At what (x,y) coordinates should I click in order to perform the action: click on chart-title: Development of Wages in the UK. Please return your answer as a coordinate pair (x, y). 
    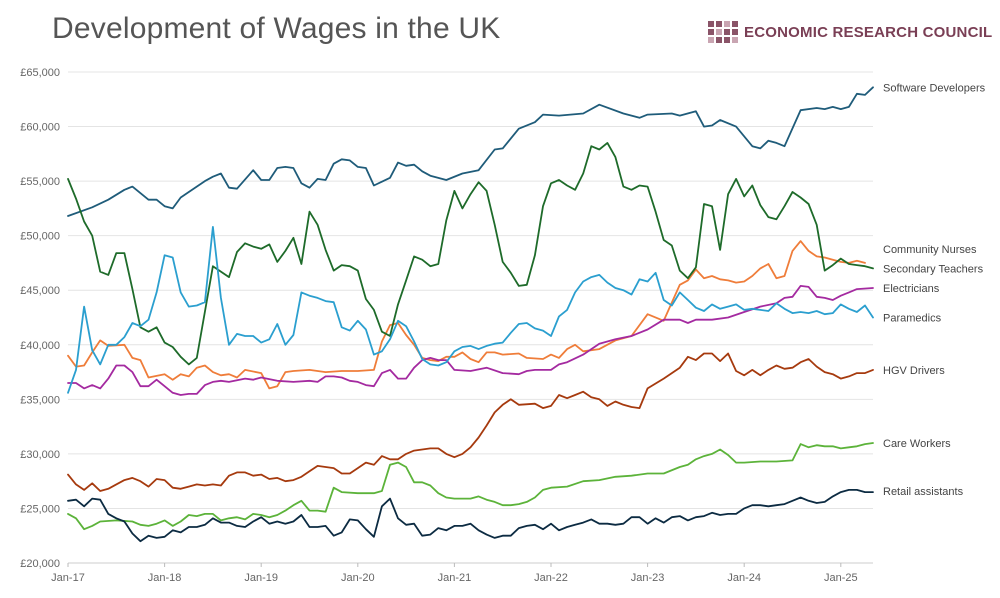
    Looking at the image, I should click on (276, 28).